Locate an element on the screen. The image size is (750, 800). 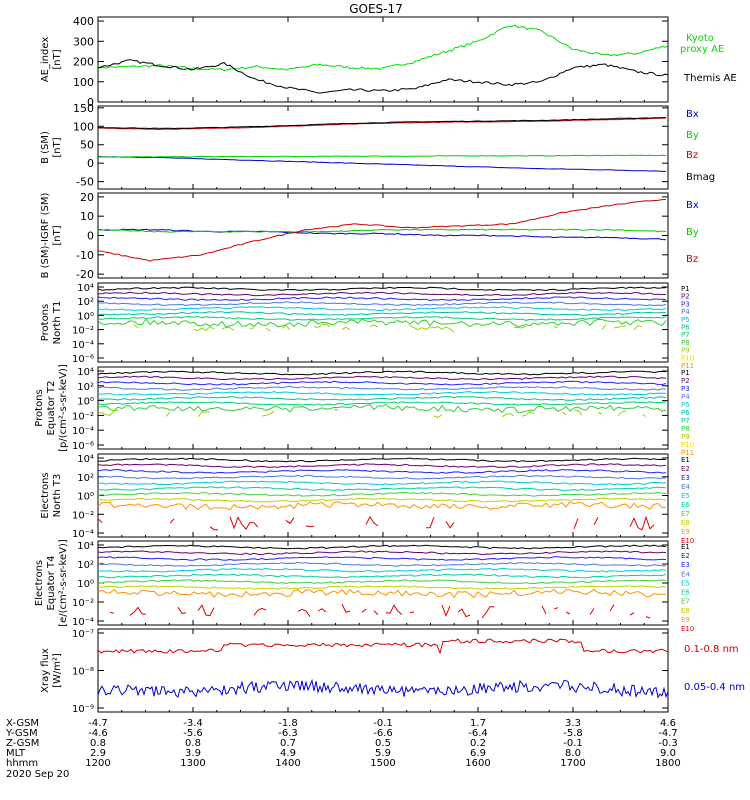
channel-line-e5 is located at coordinates (382, 570).